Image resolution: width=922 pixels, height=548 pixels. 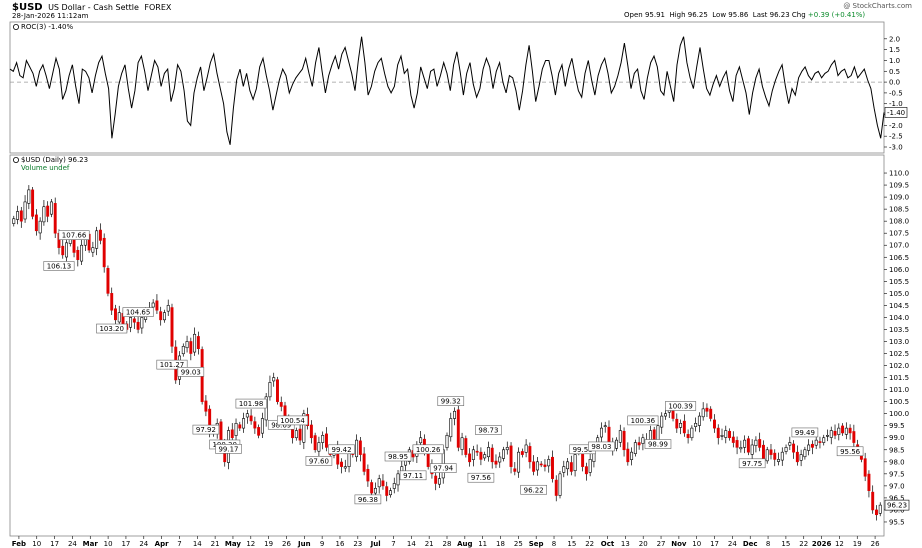 I want to click on roc-ytick-label: 1.0, so click(x=894, y=61).